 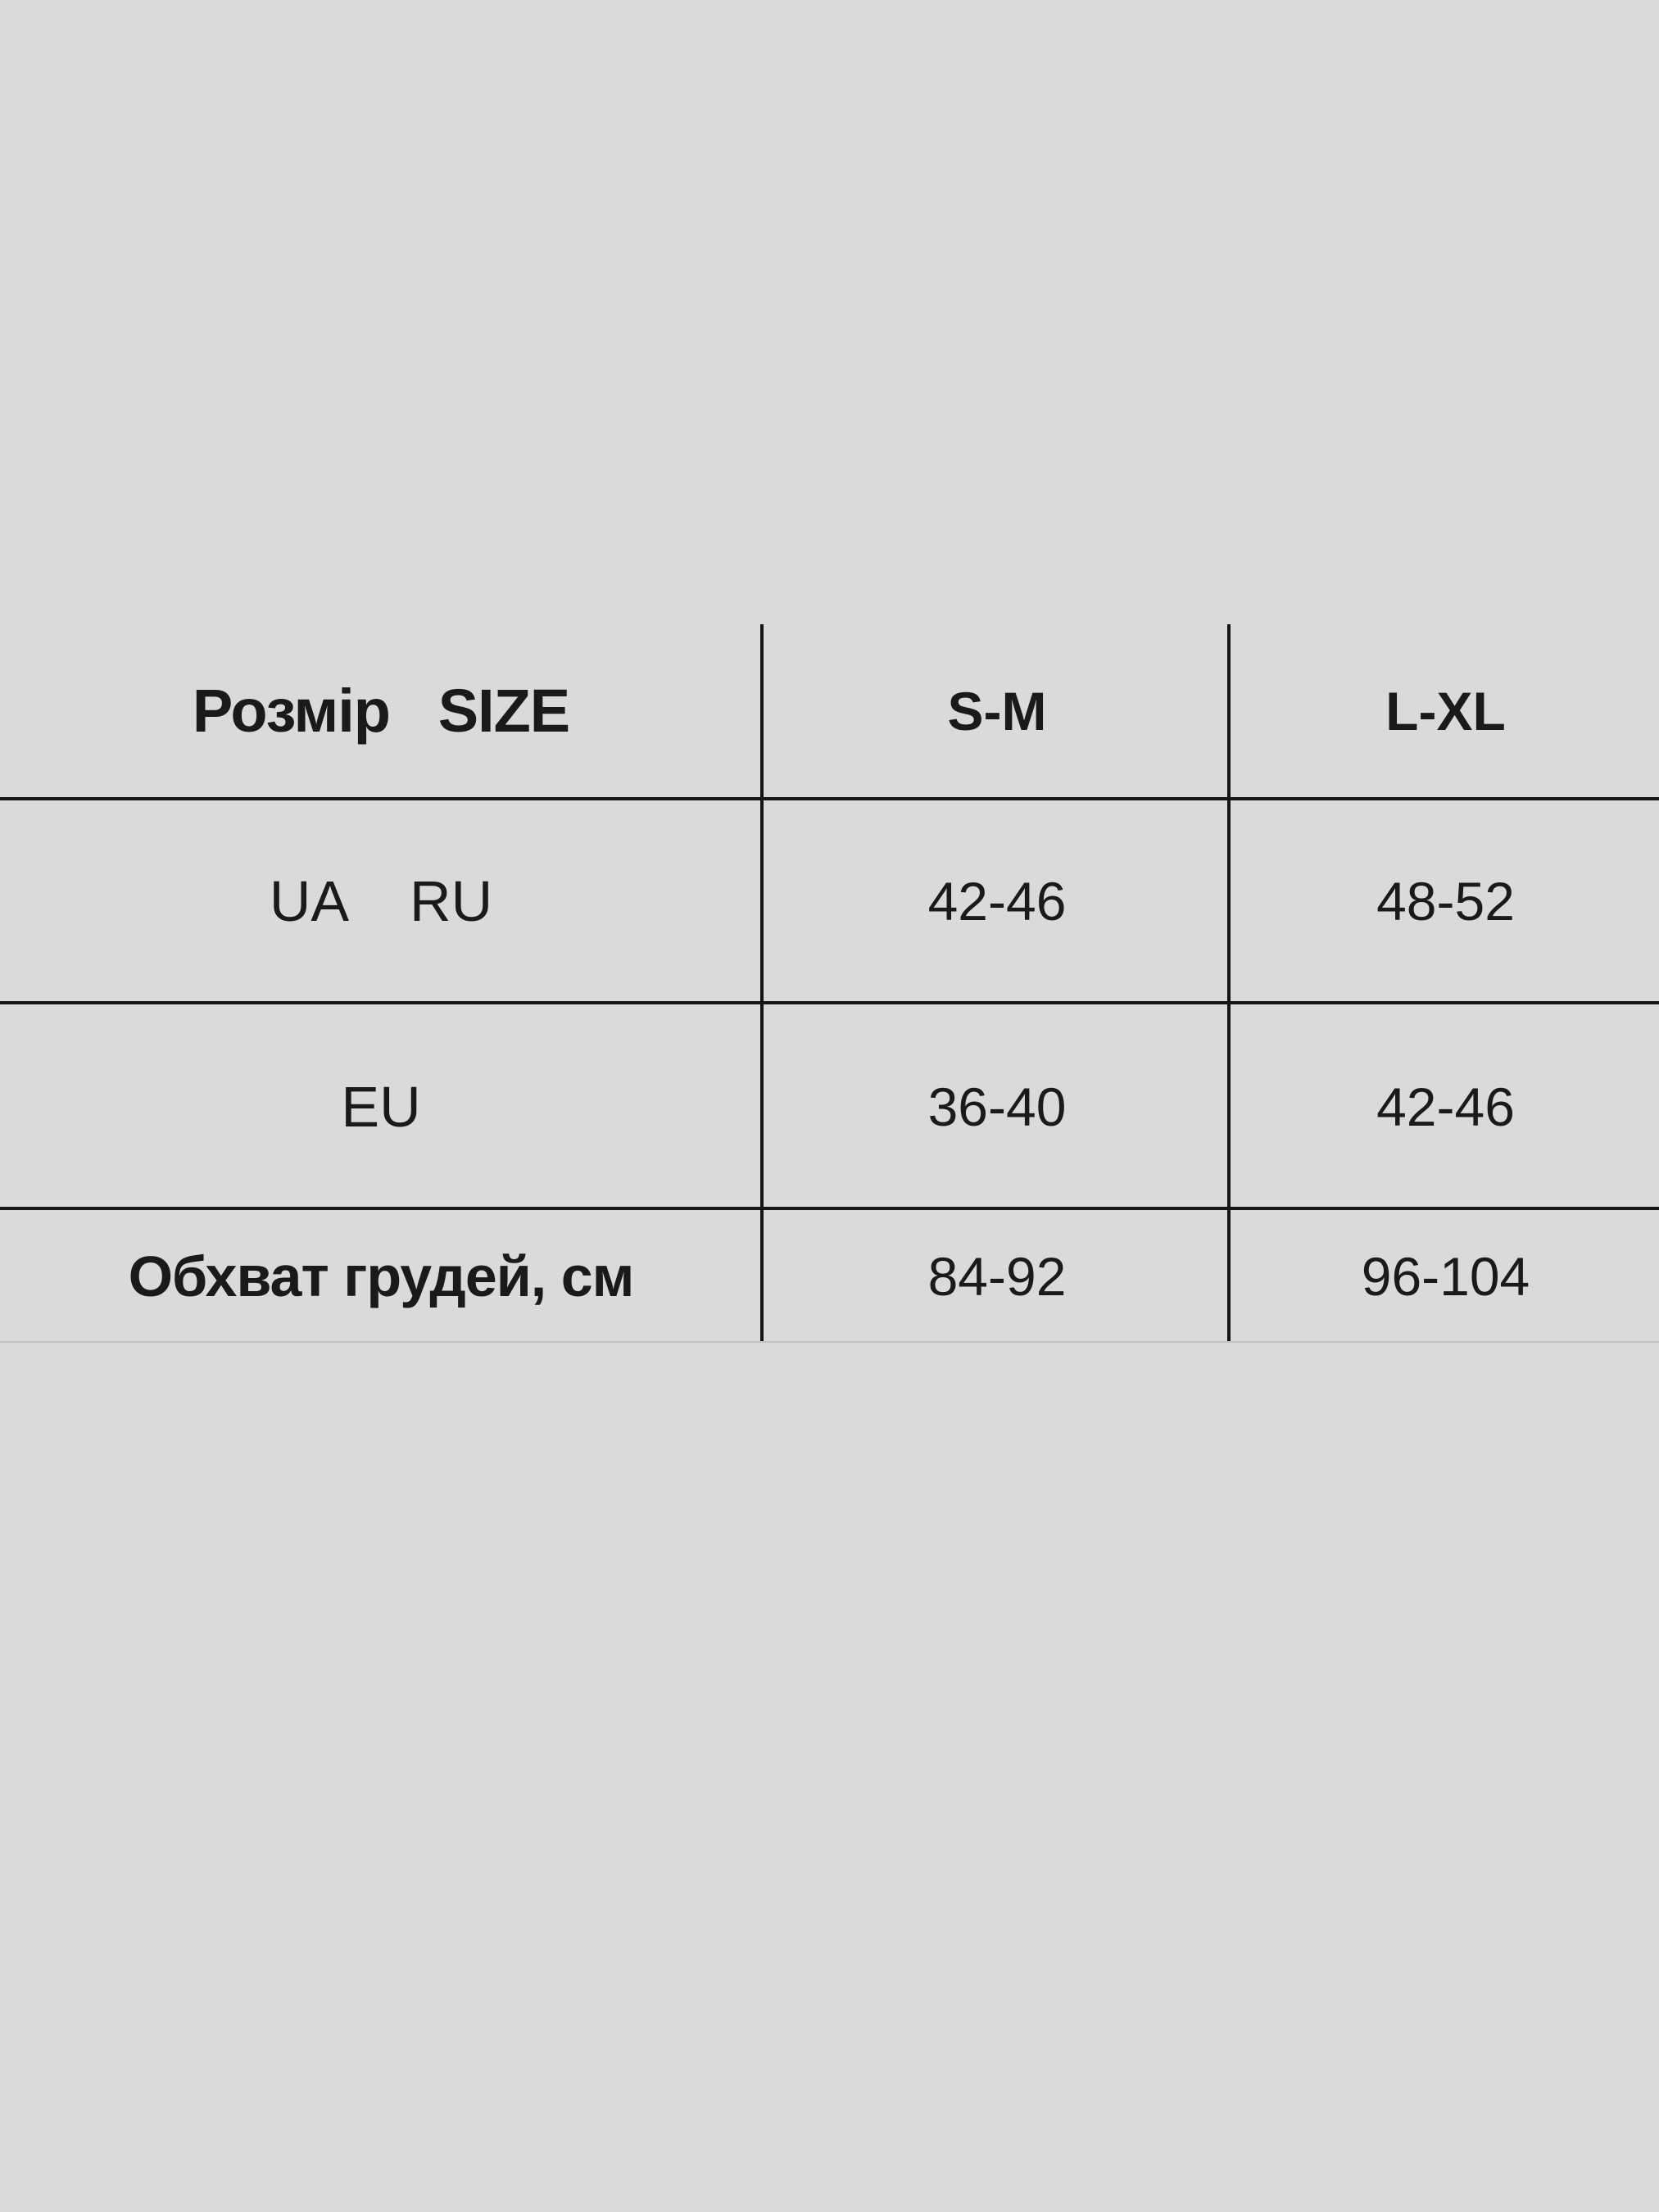 What do you see at coordinates (1445, 1276) in the screenshot?
I see `cell-chest-l-xl: 96-104` at bounding box center [1445, 1276].